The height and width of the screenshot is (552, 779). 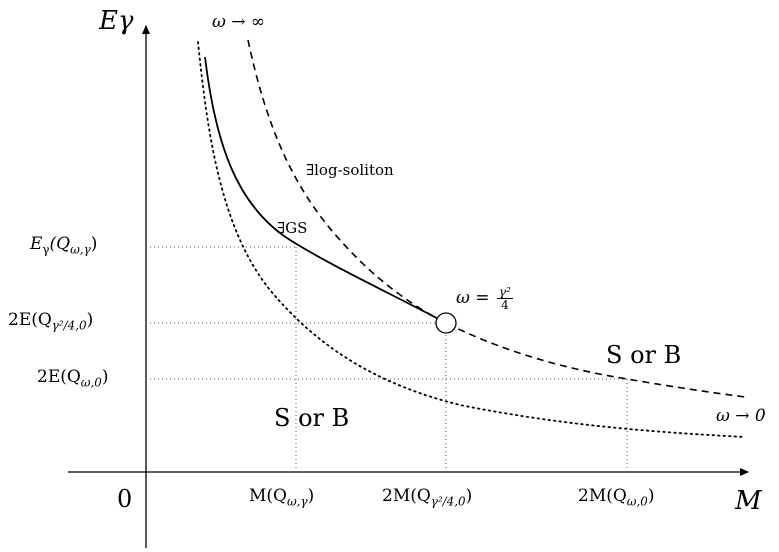 I want to click on omega-infinity-label: ω → ∞, so click(x=239, y=22).